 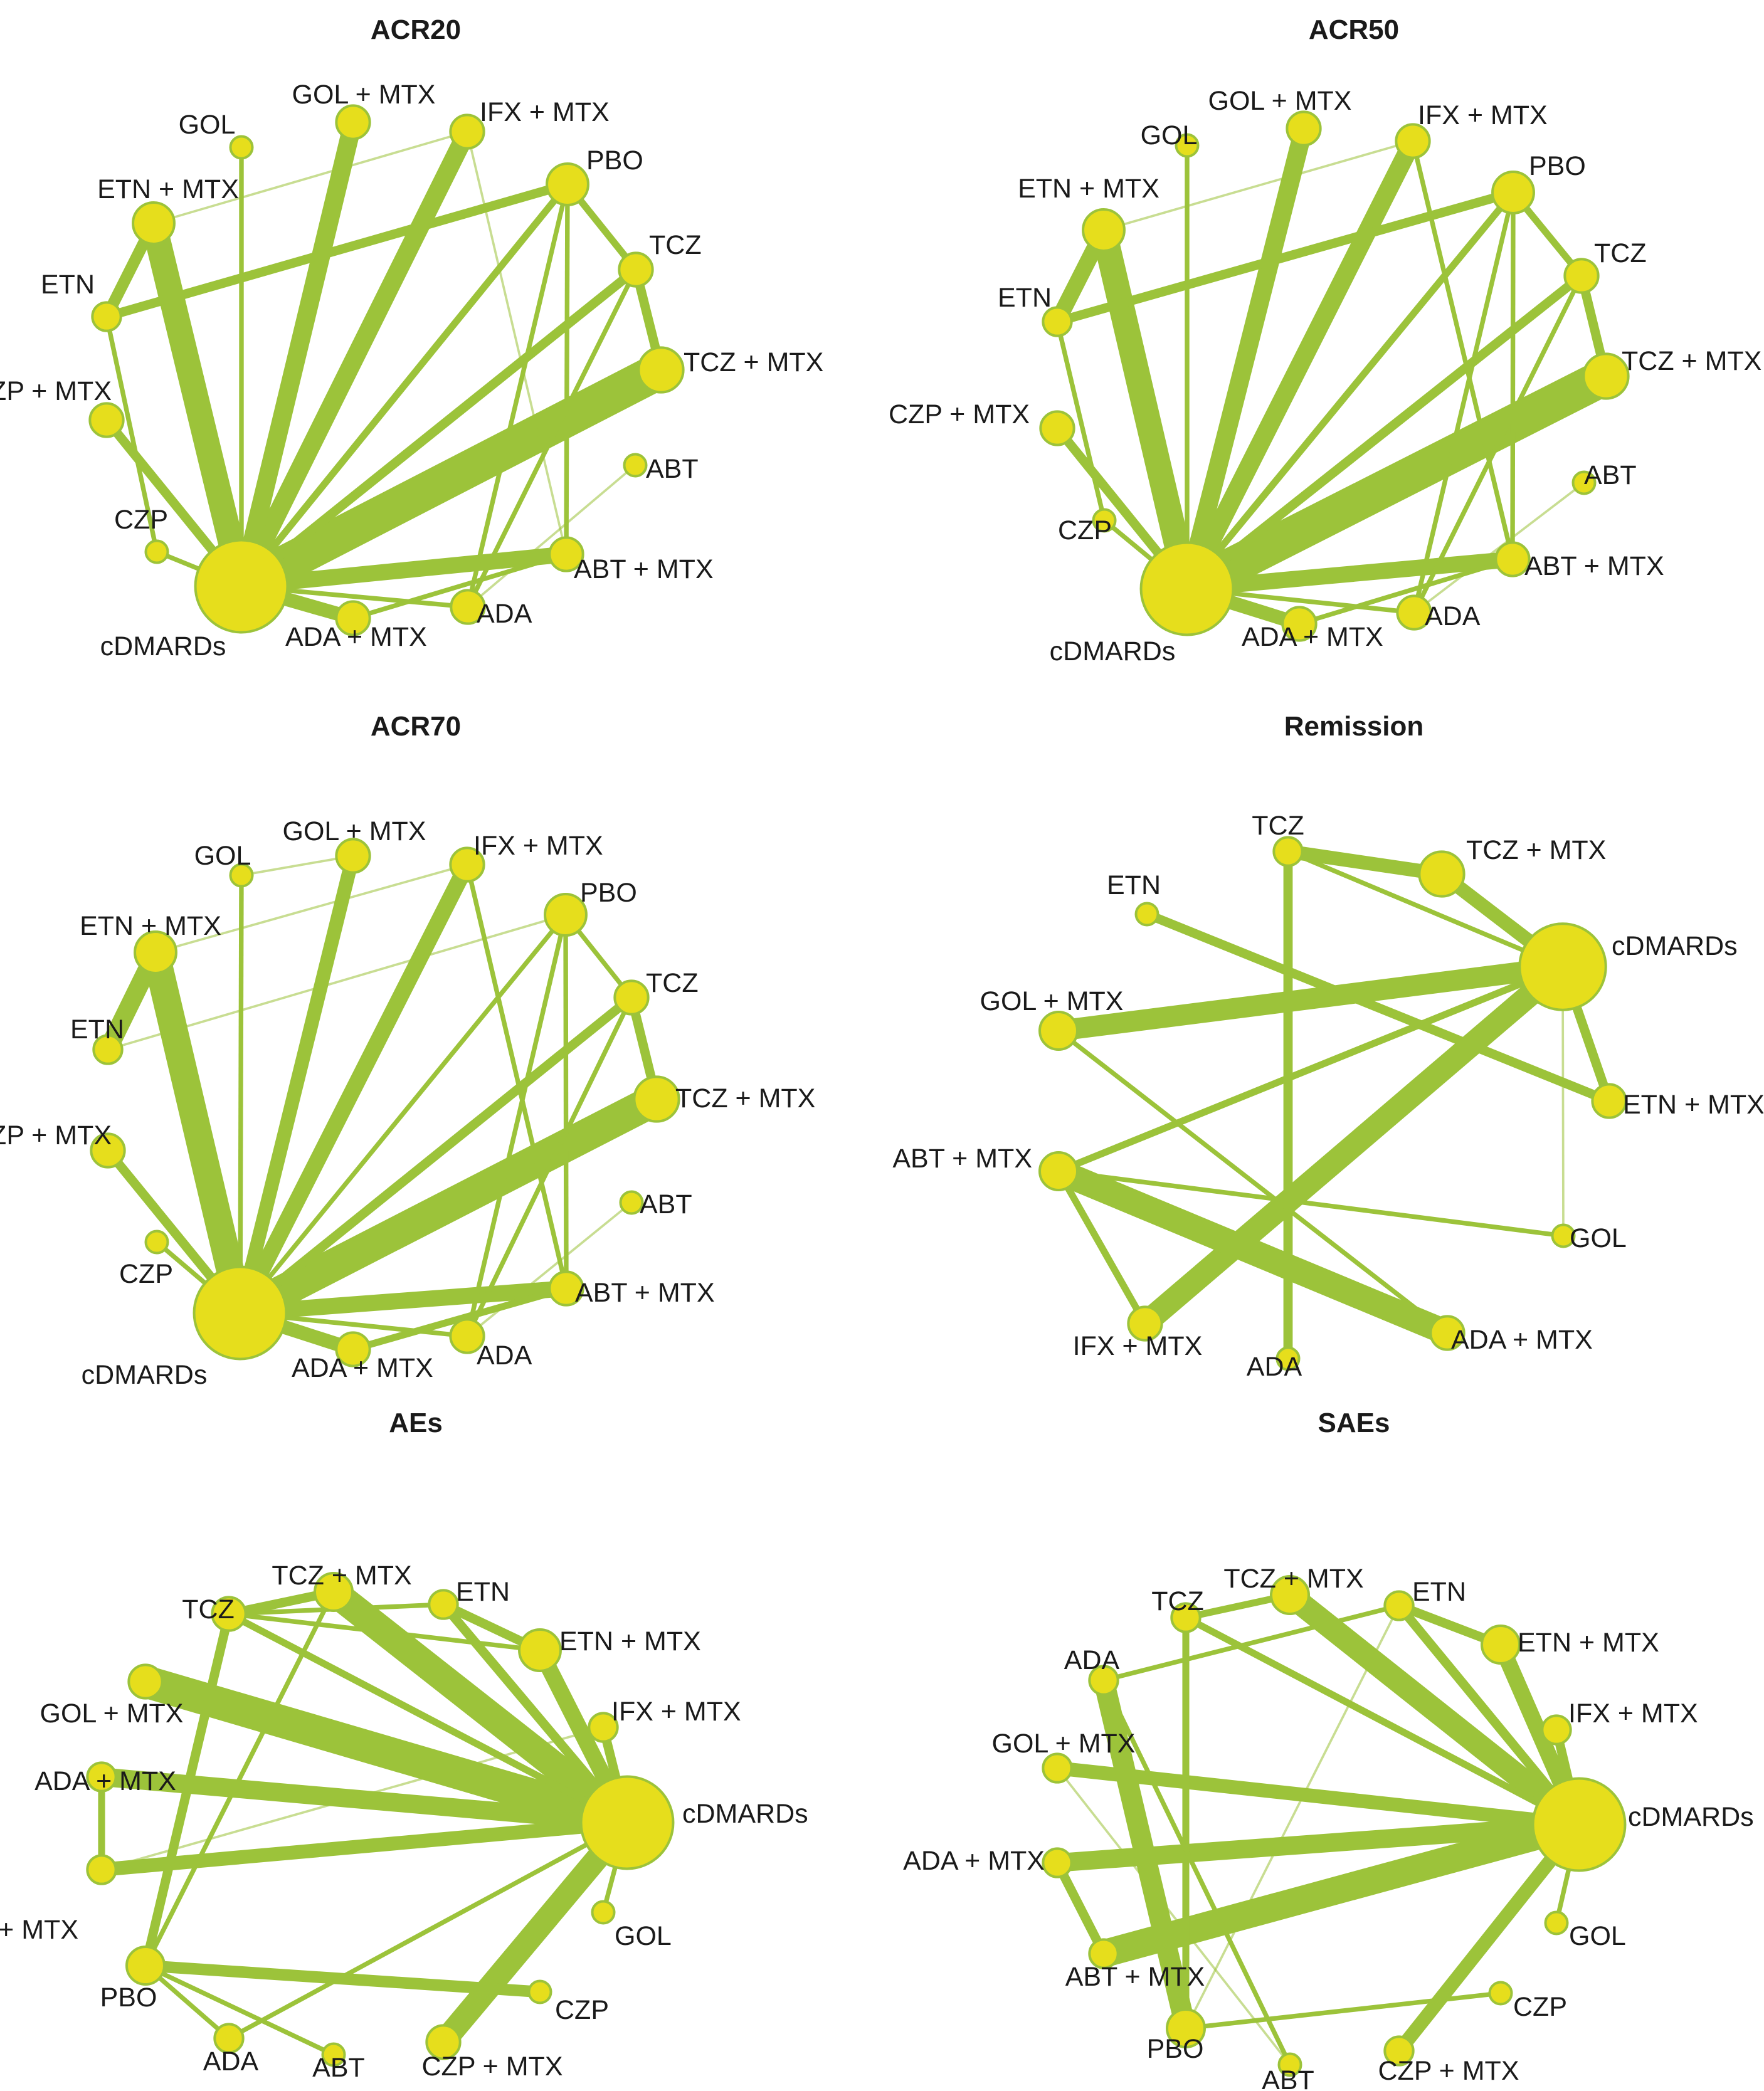 I want to click on edge-tcz-tczmtx, so click(x=1365, y=863).